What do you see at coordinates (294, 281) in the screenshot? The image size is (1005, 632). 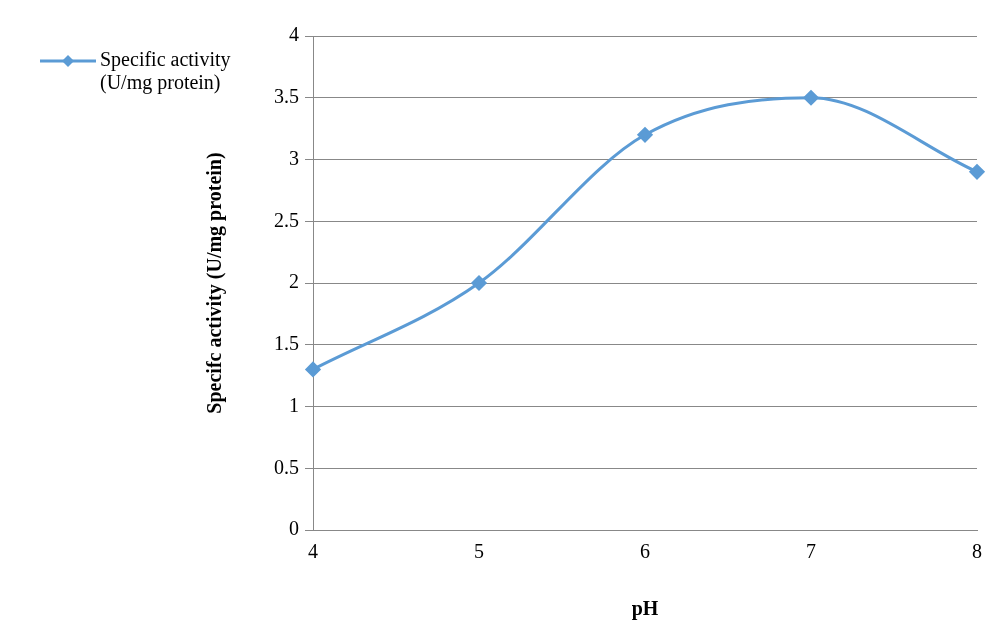 I see `y-tick-label: 2` at bounding box center [294, 281].